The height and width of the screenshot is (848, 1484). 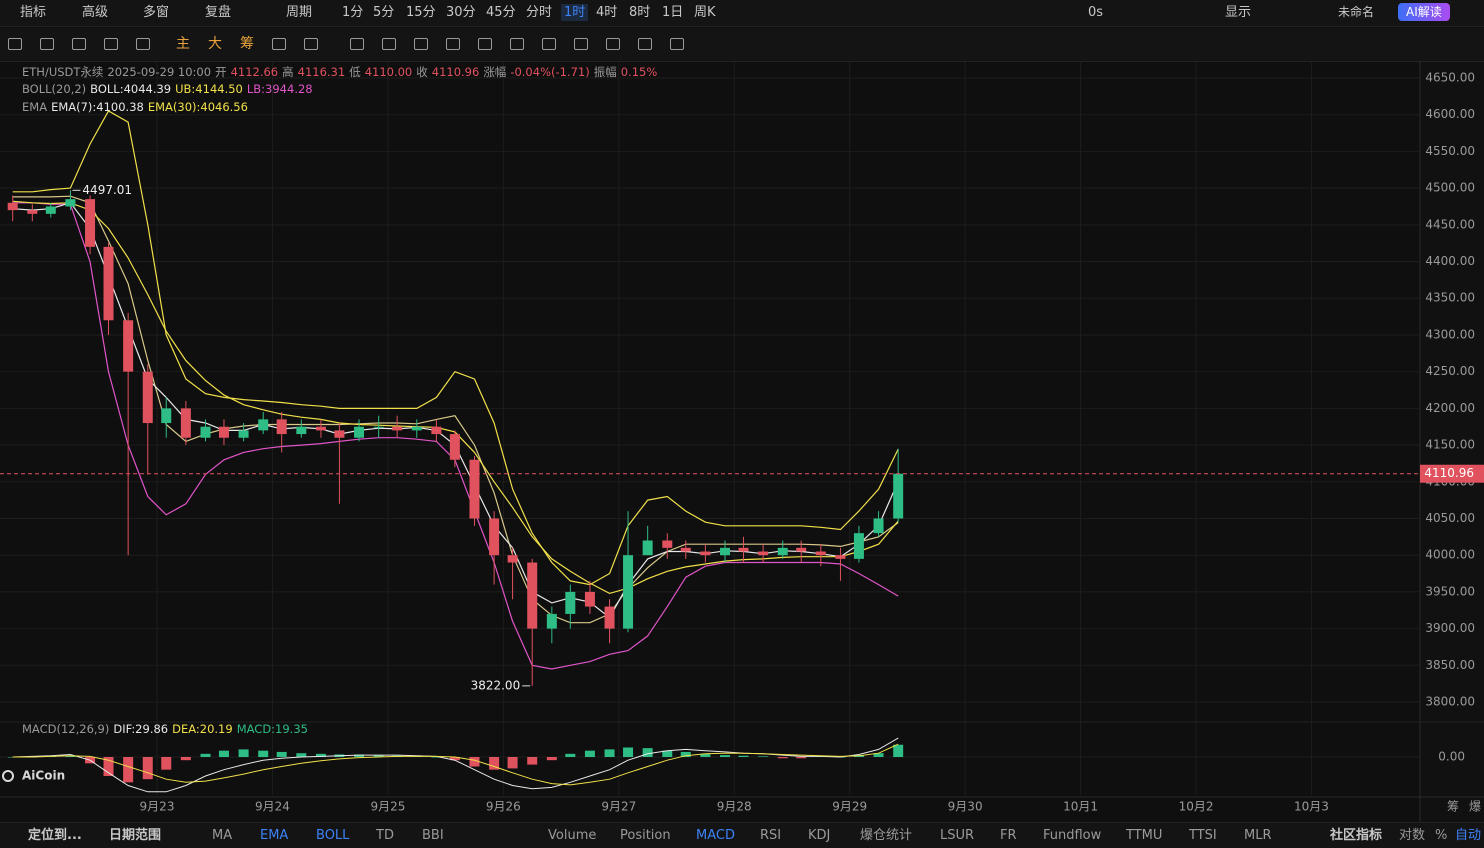 I want to click on axis-corner-label: 筹, so click(x=1453, y=807).